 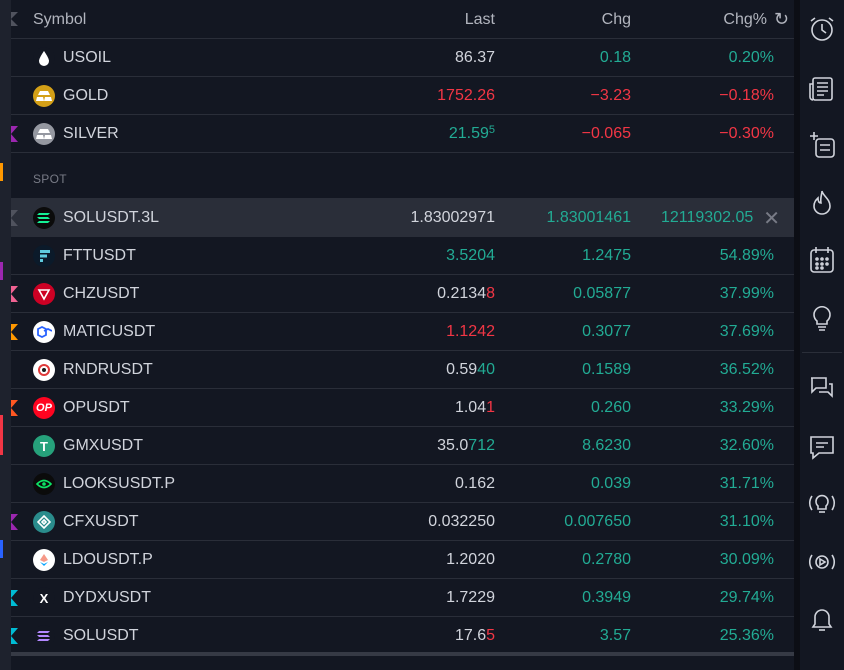 What do you see at coordinates (44, 522) in the screenshot?
I see `conflux-icon` at bounding box center [44, 522].